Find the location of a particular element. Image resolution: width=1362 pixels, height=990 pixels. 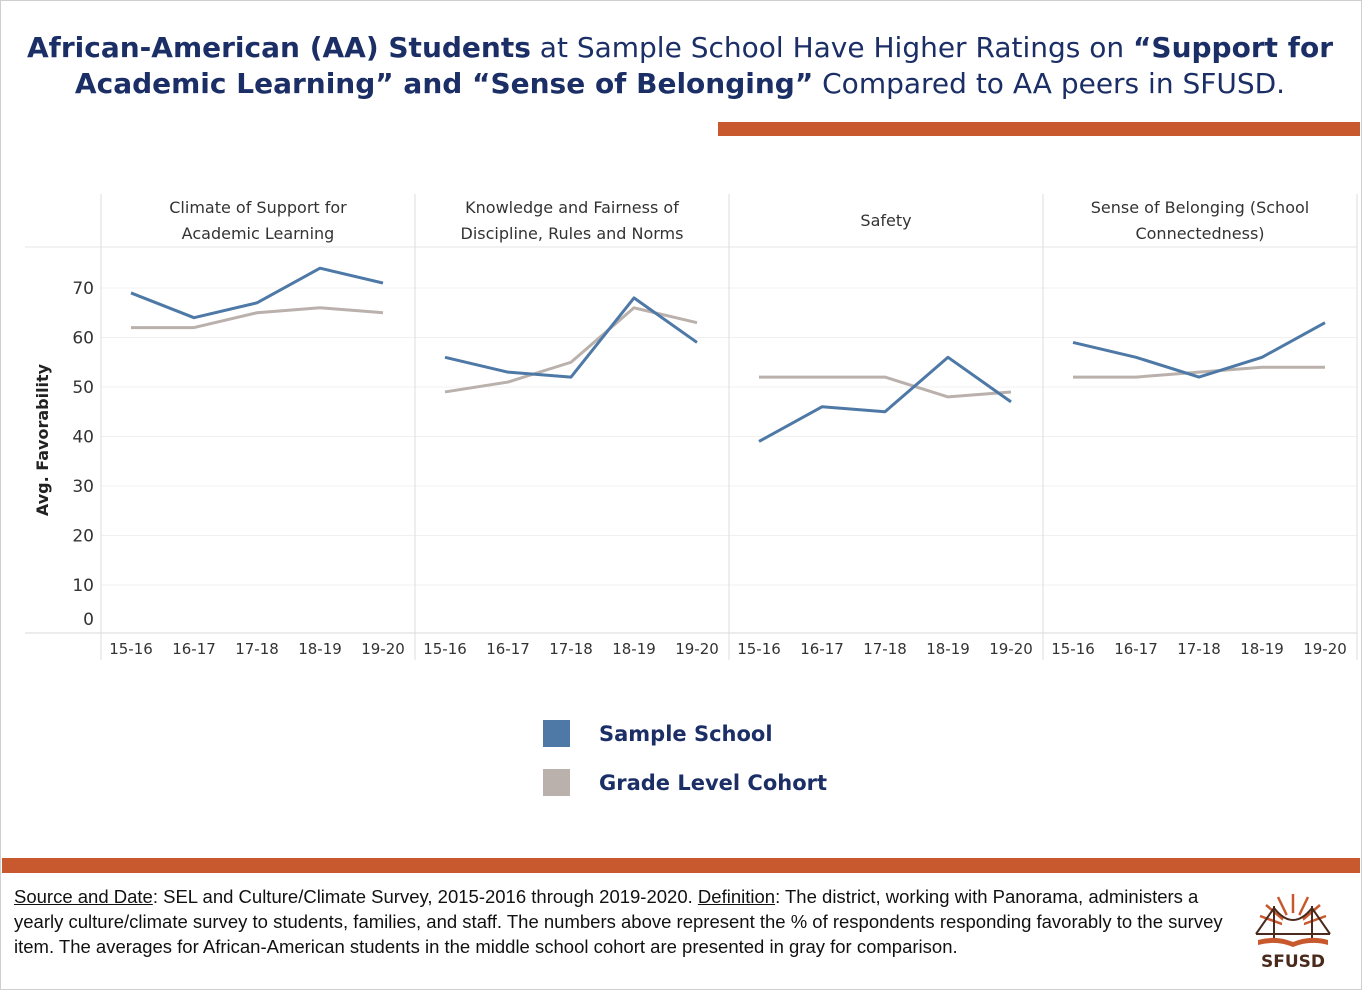

accent-bar-bottom is located at coordinates (681, 865).